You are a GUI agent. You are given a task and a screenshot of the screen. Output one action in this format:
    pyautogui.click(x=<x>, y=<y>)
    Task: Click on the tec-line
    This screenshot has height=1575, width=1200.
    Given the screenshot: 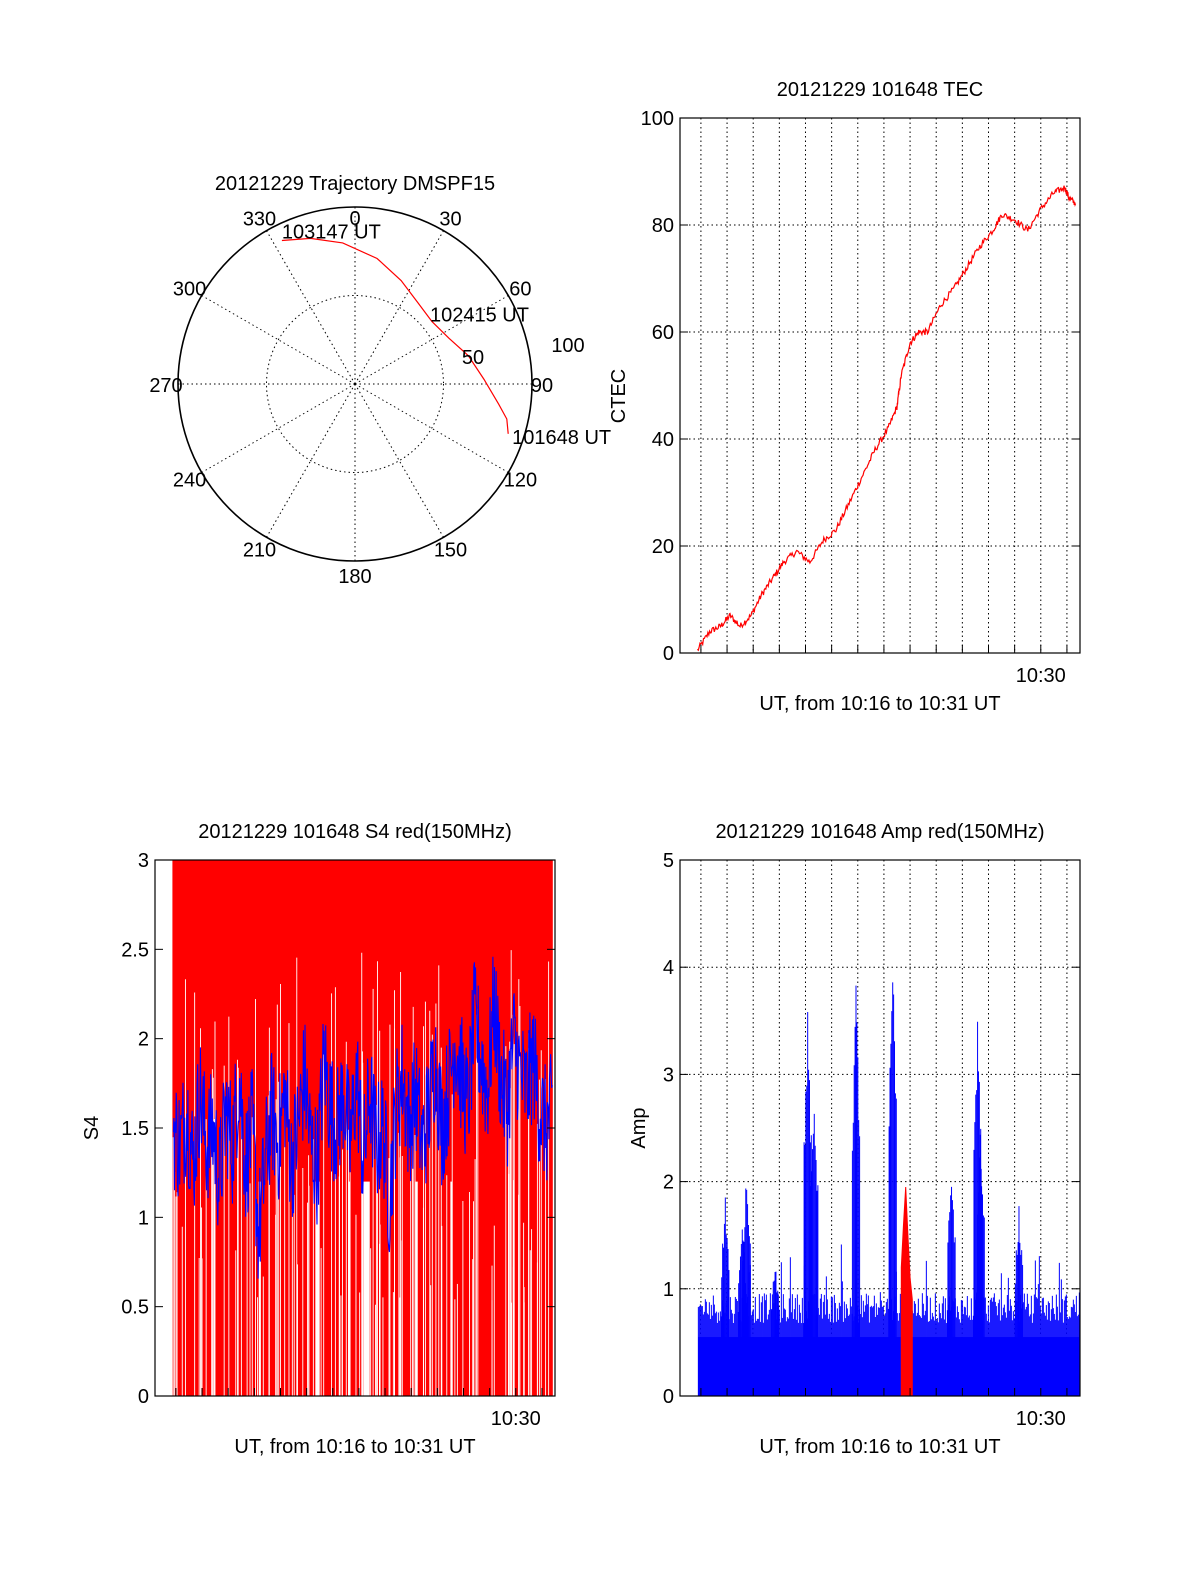 What is the action you would take?
    pyautogui.click(x=886, y=418)
    